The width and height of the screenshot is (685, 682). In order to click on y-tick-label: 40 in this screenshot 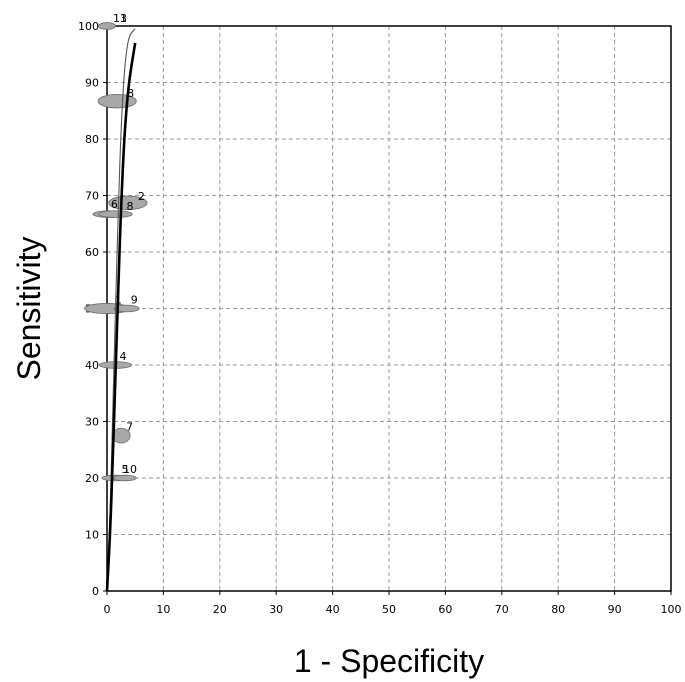, I will do `click(92, 365)`.